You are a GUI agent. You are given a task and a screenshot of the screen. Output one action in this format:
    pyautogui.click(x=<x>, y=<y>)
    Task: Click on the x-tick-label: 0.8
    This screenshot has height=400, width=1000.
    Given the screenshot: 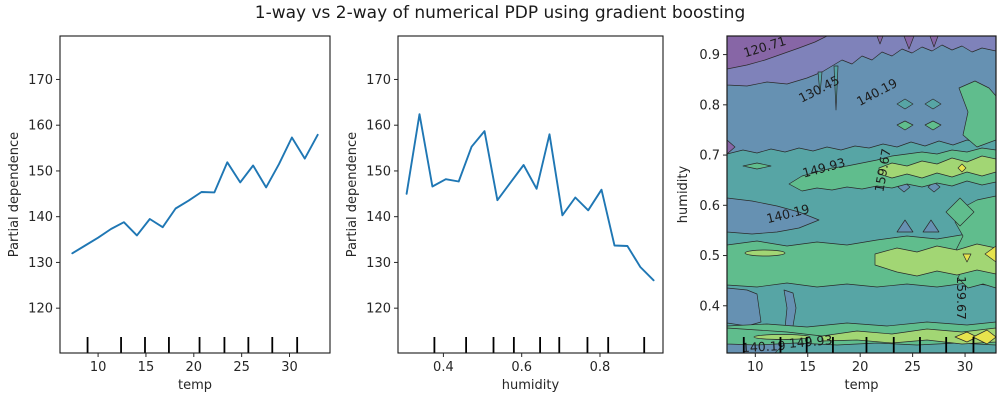 What is the action you would take?
    pyautogui.click(x=600, y=367)
    